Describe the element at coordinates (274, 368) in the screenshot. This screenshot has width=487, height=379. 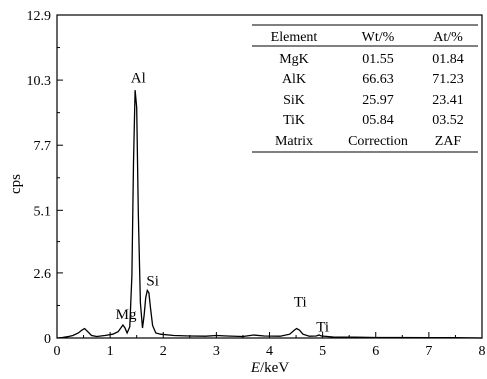
I see `x-axis-title-unit: /keV` at that location.